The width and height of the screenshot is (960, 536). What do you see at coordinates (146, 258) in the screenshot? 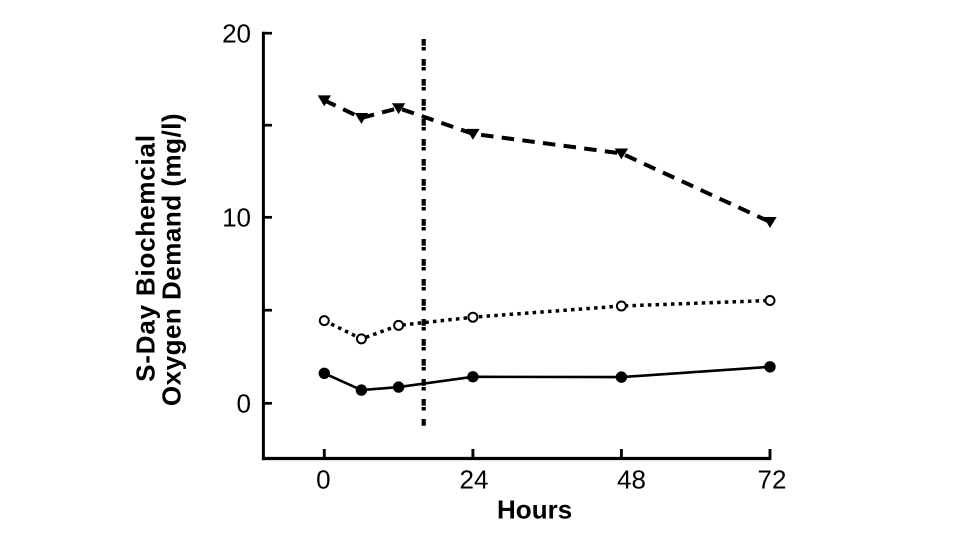
I see `svg-text: S-Day Biochemcial` at bounding box center [146, 258].